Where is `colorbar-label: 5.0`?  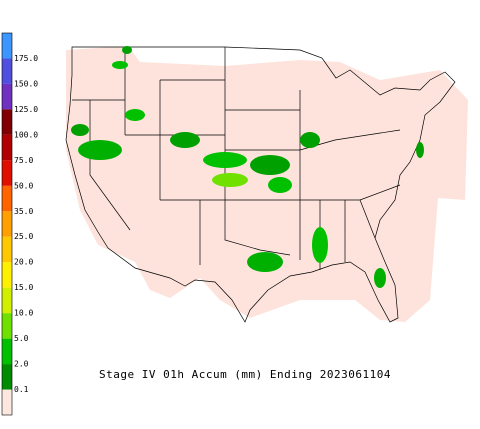 colorbar-label: 5.0 is located at coordinates (21, 338).